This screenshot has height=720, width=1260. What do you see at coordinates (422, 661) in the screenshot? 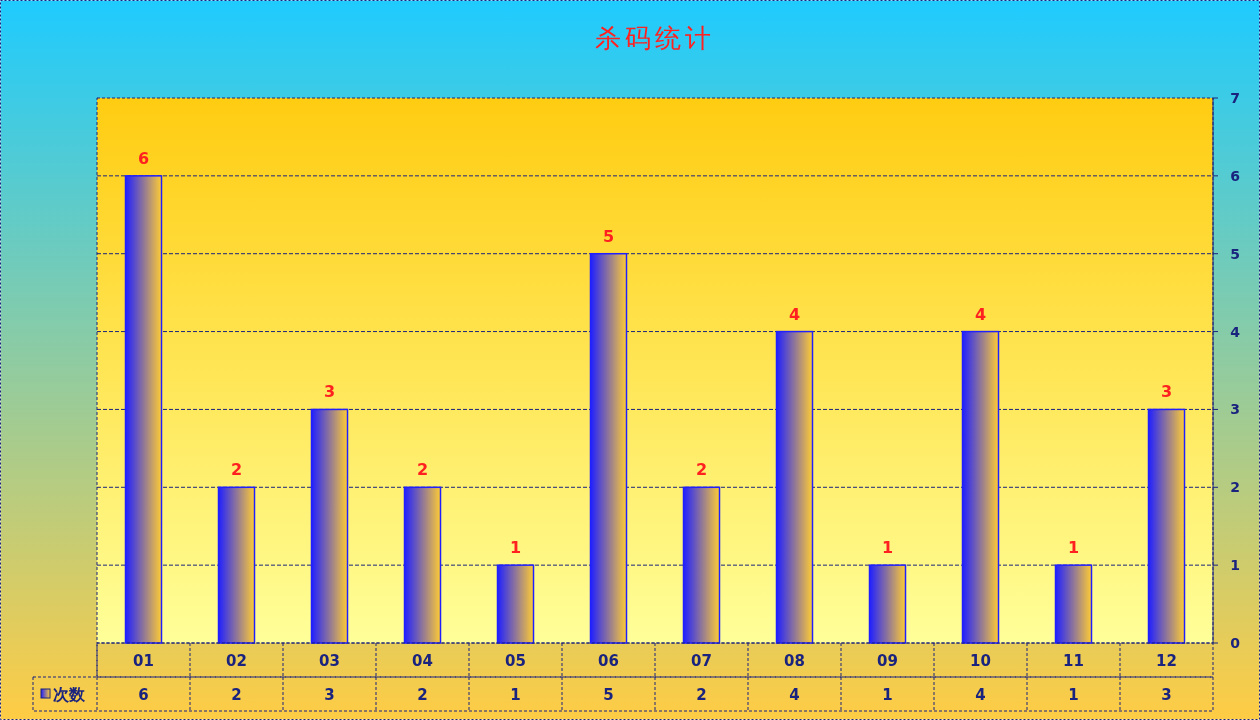
I see `x-tick-label: 04` at bounding box center [422, 661].